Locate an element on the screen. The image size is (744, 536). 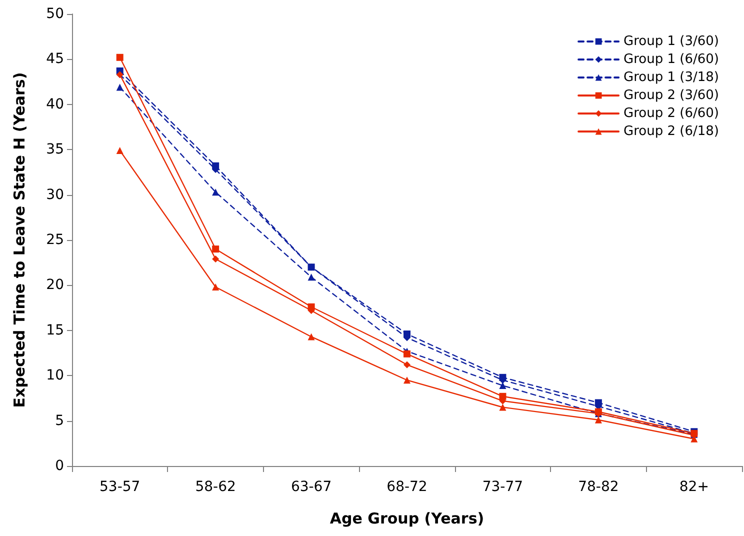
legend-label: Group 1 (6/60) is located at coordinates (672, 59).